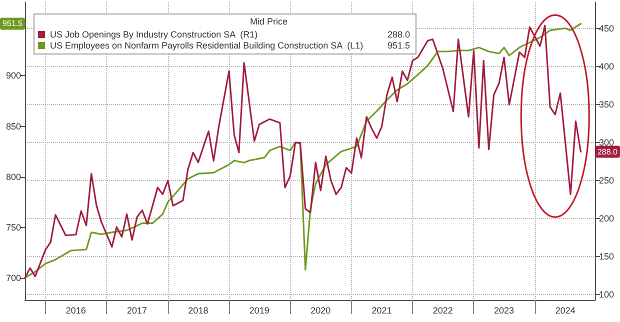  What do you see at coordinates (13, 227) in the screenshot?
I see `y-tick-label: 750` at bounding box center [13, 227].